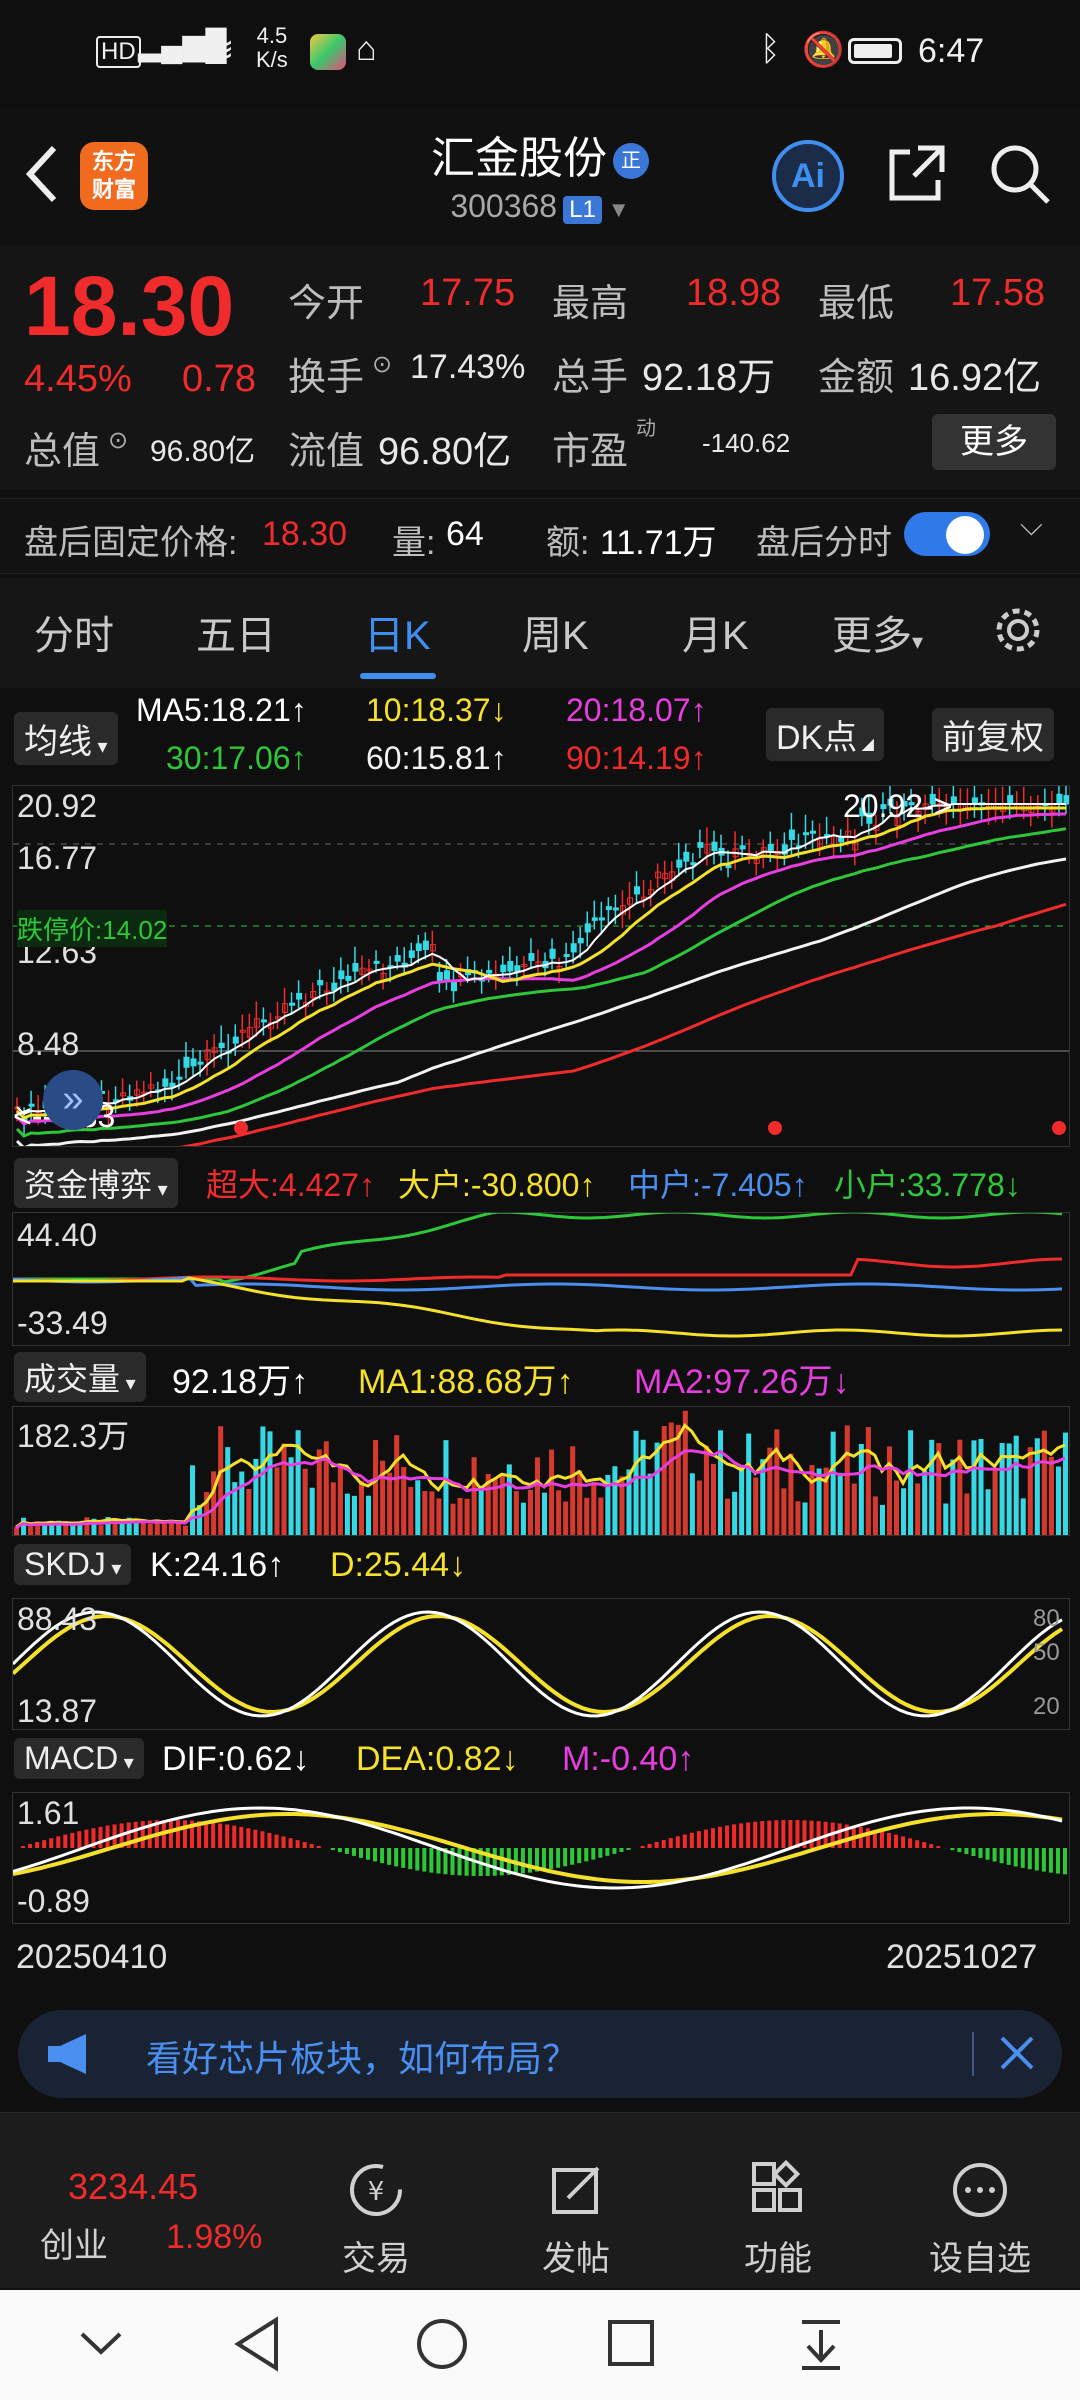  What do you see at coordinates (468, 293) in the screenshot?
I see `open-value: 17.75` at bounding box center [468, 293].